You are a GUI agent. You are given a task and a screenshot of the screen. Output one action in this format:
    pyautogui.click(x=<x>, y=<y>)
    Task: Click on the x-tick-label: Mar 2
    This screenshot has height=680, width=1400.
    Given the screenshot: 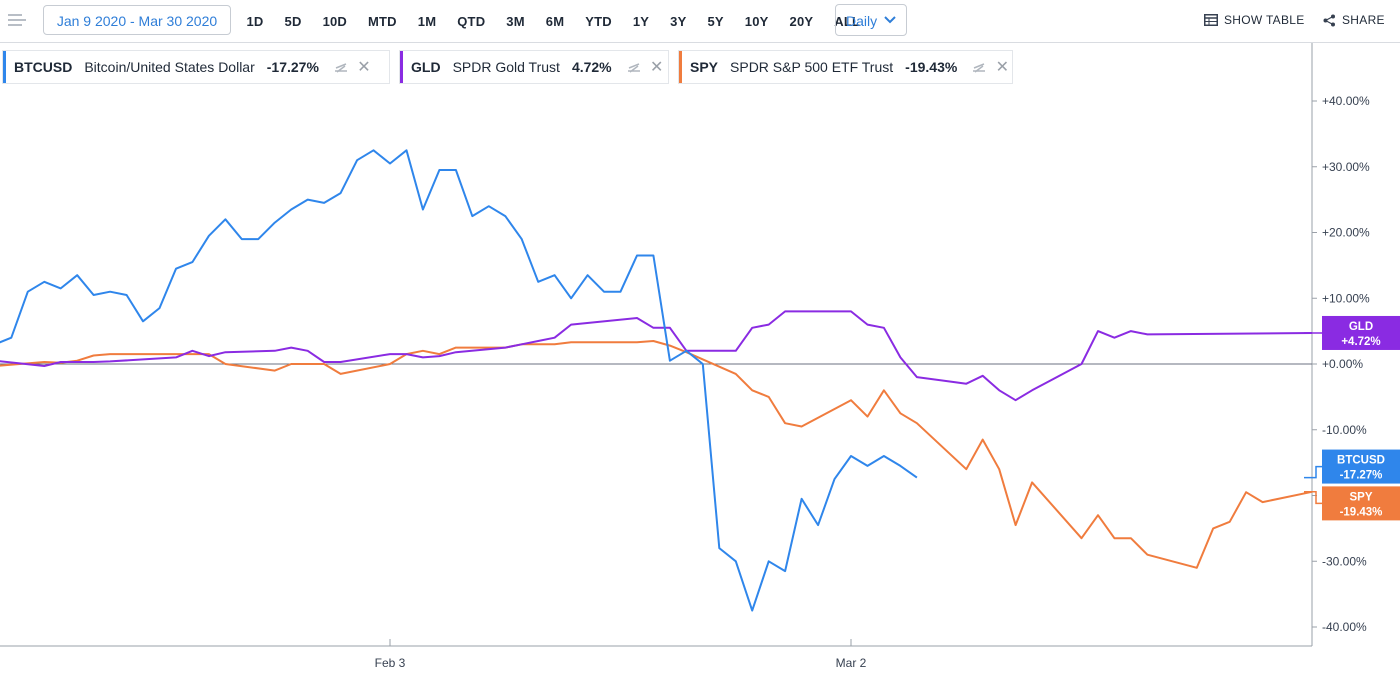 What is the action you would take?
    pyautogui.click(x=851, y=663)
    